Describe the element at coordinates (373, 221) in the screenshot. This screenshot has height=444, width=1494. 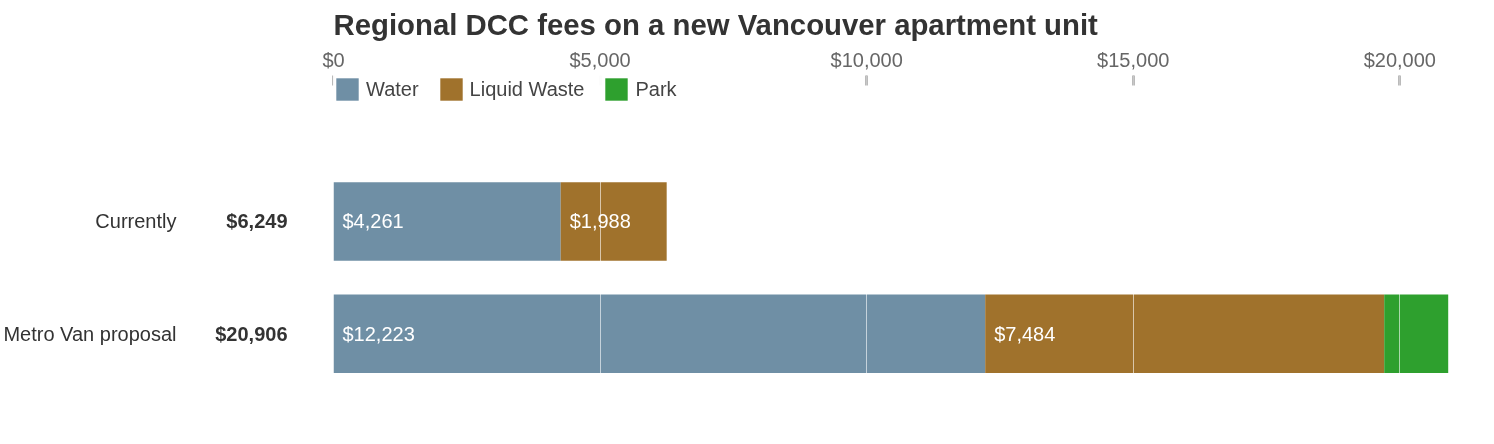
I see `data-label: $4,261` at that location.